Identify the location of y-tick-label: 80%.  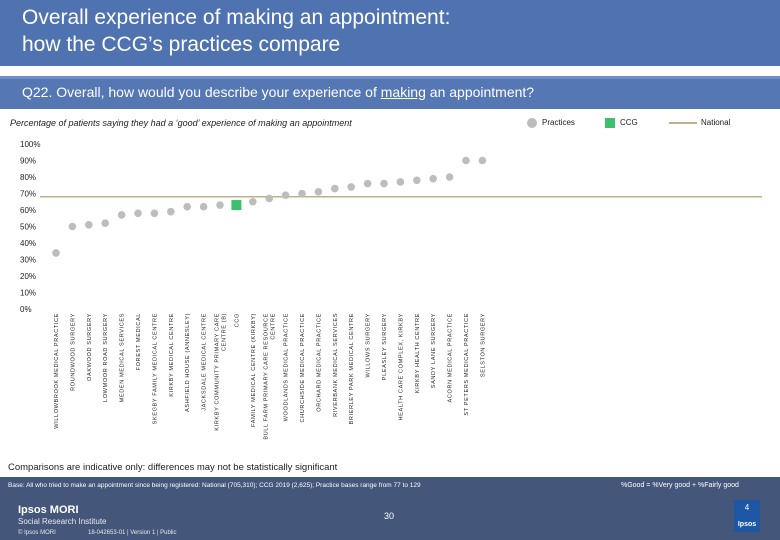
(28, 177).